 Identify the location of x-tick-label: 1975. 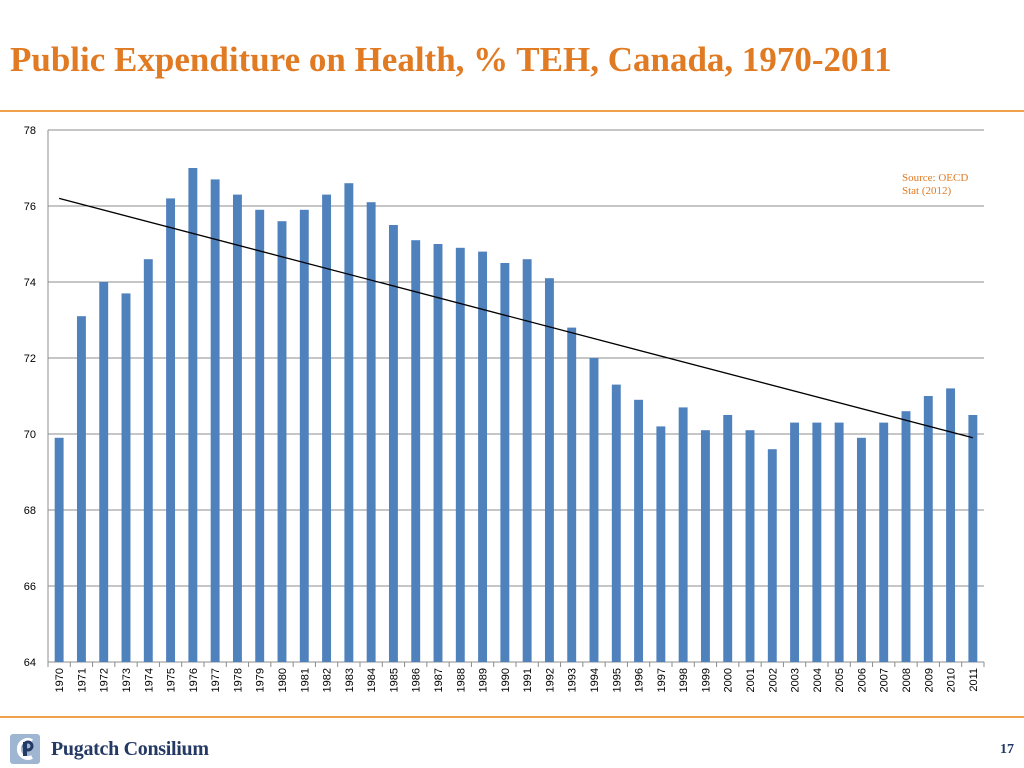
(172, 680).